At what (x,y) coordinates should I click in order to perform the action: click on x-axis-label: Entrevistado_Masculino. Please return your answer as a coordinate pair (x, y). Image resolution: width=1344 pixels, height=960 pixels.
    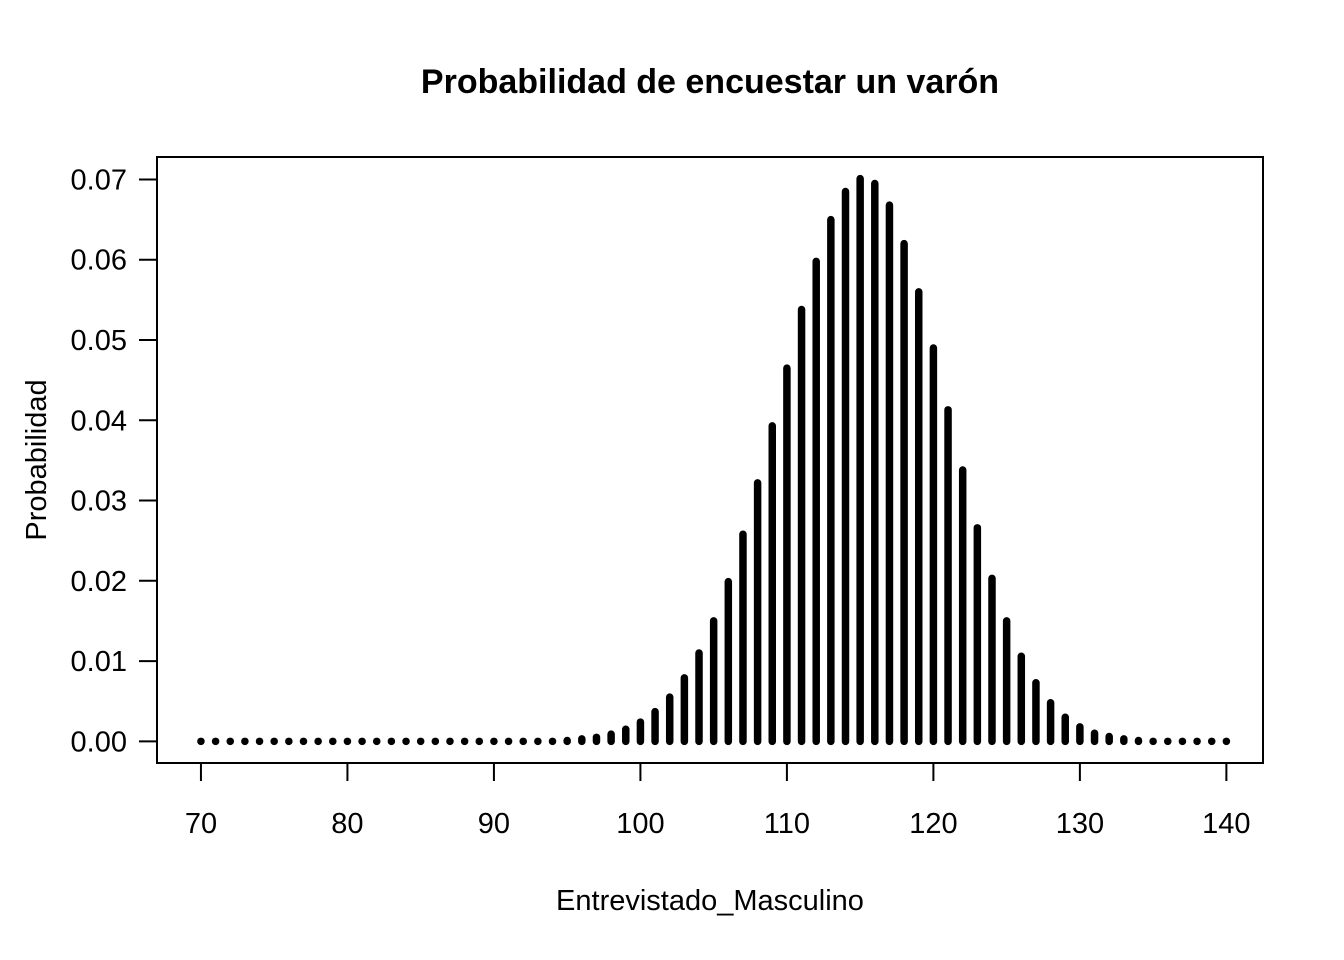
    Looking at the image, I should click on (710, 901).